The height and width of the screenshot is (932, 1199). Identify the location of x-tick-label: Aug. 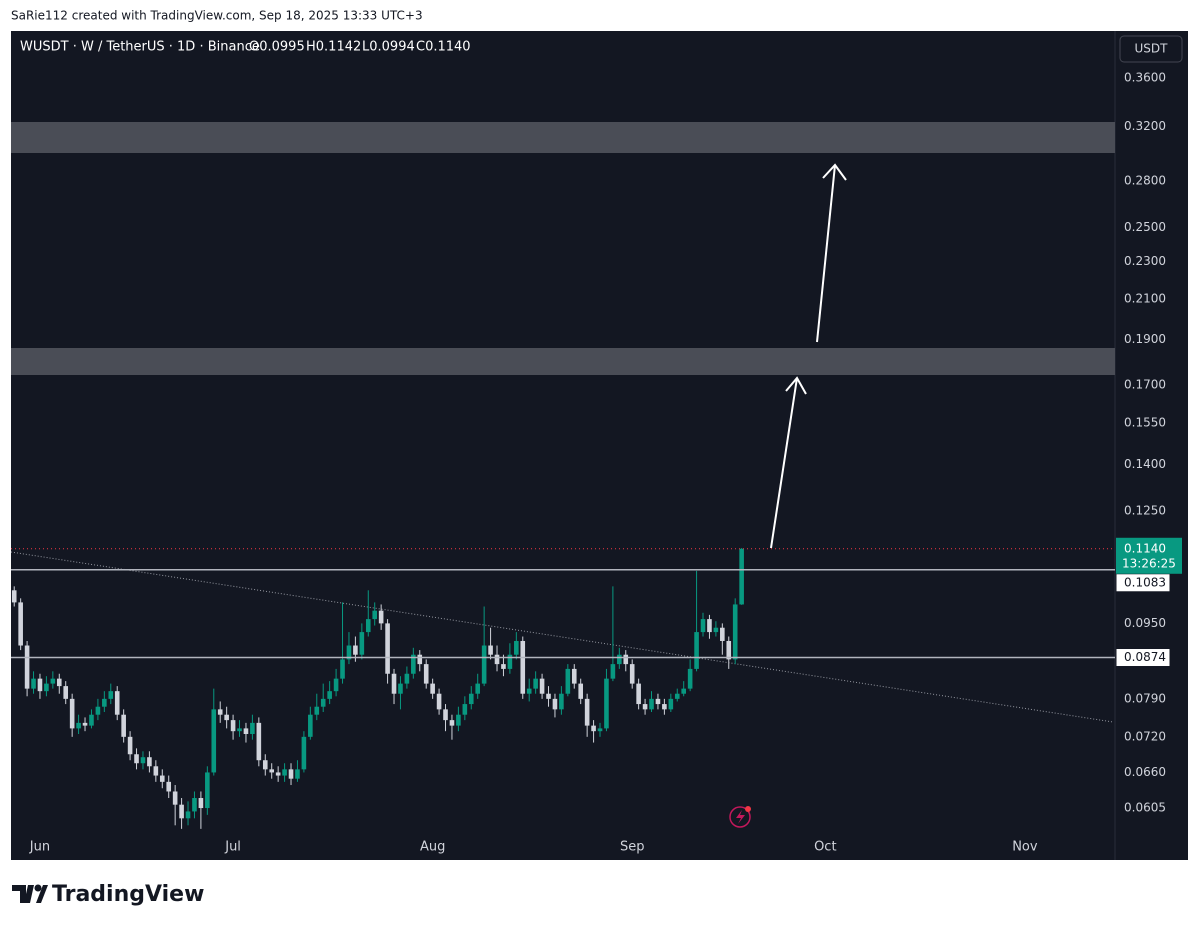
(432, 847).